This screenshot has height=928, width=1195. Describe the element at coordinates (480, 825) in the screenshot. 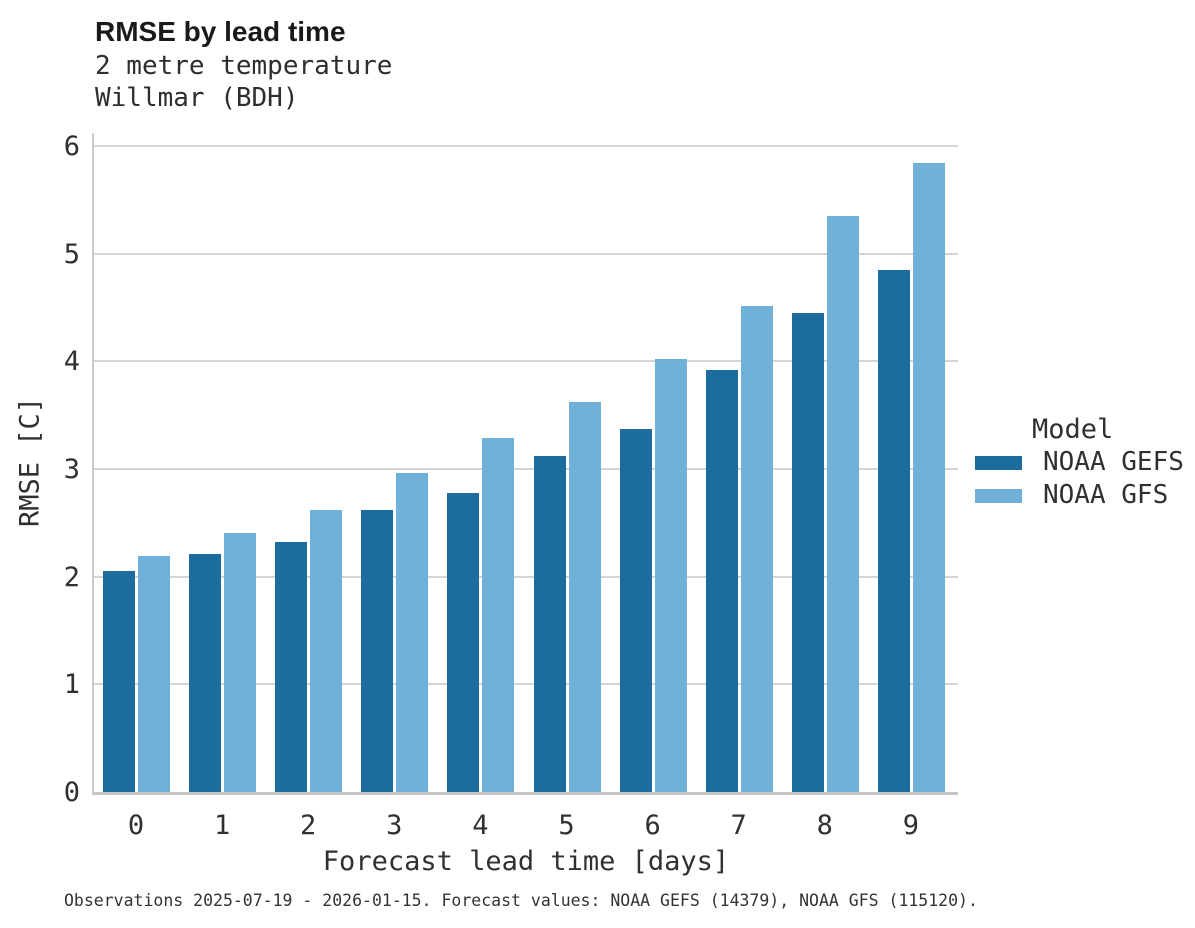

I see `x-tick-label-4: 4` at that location.